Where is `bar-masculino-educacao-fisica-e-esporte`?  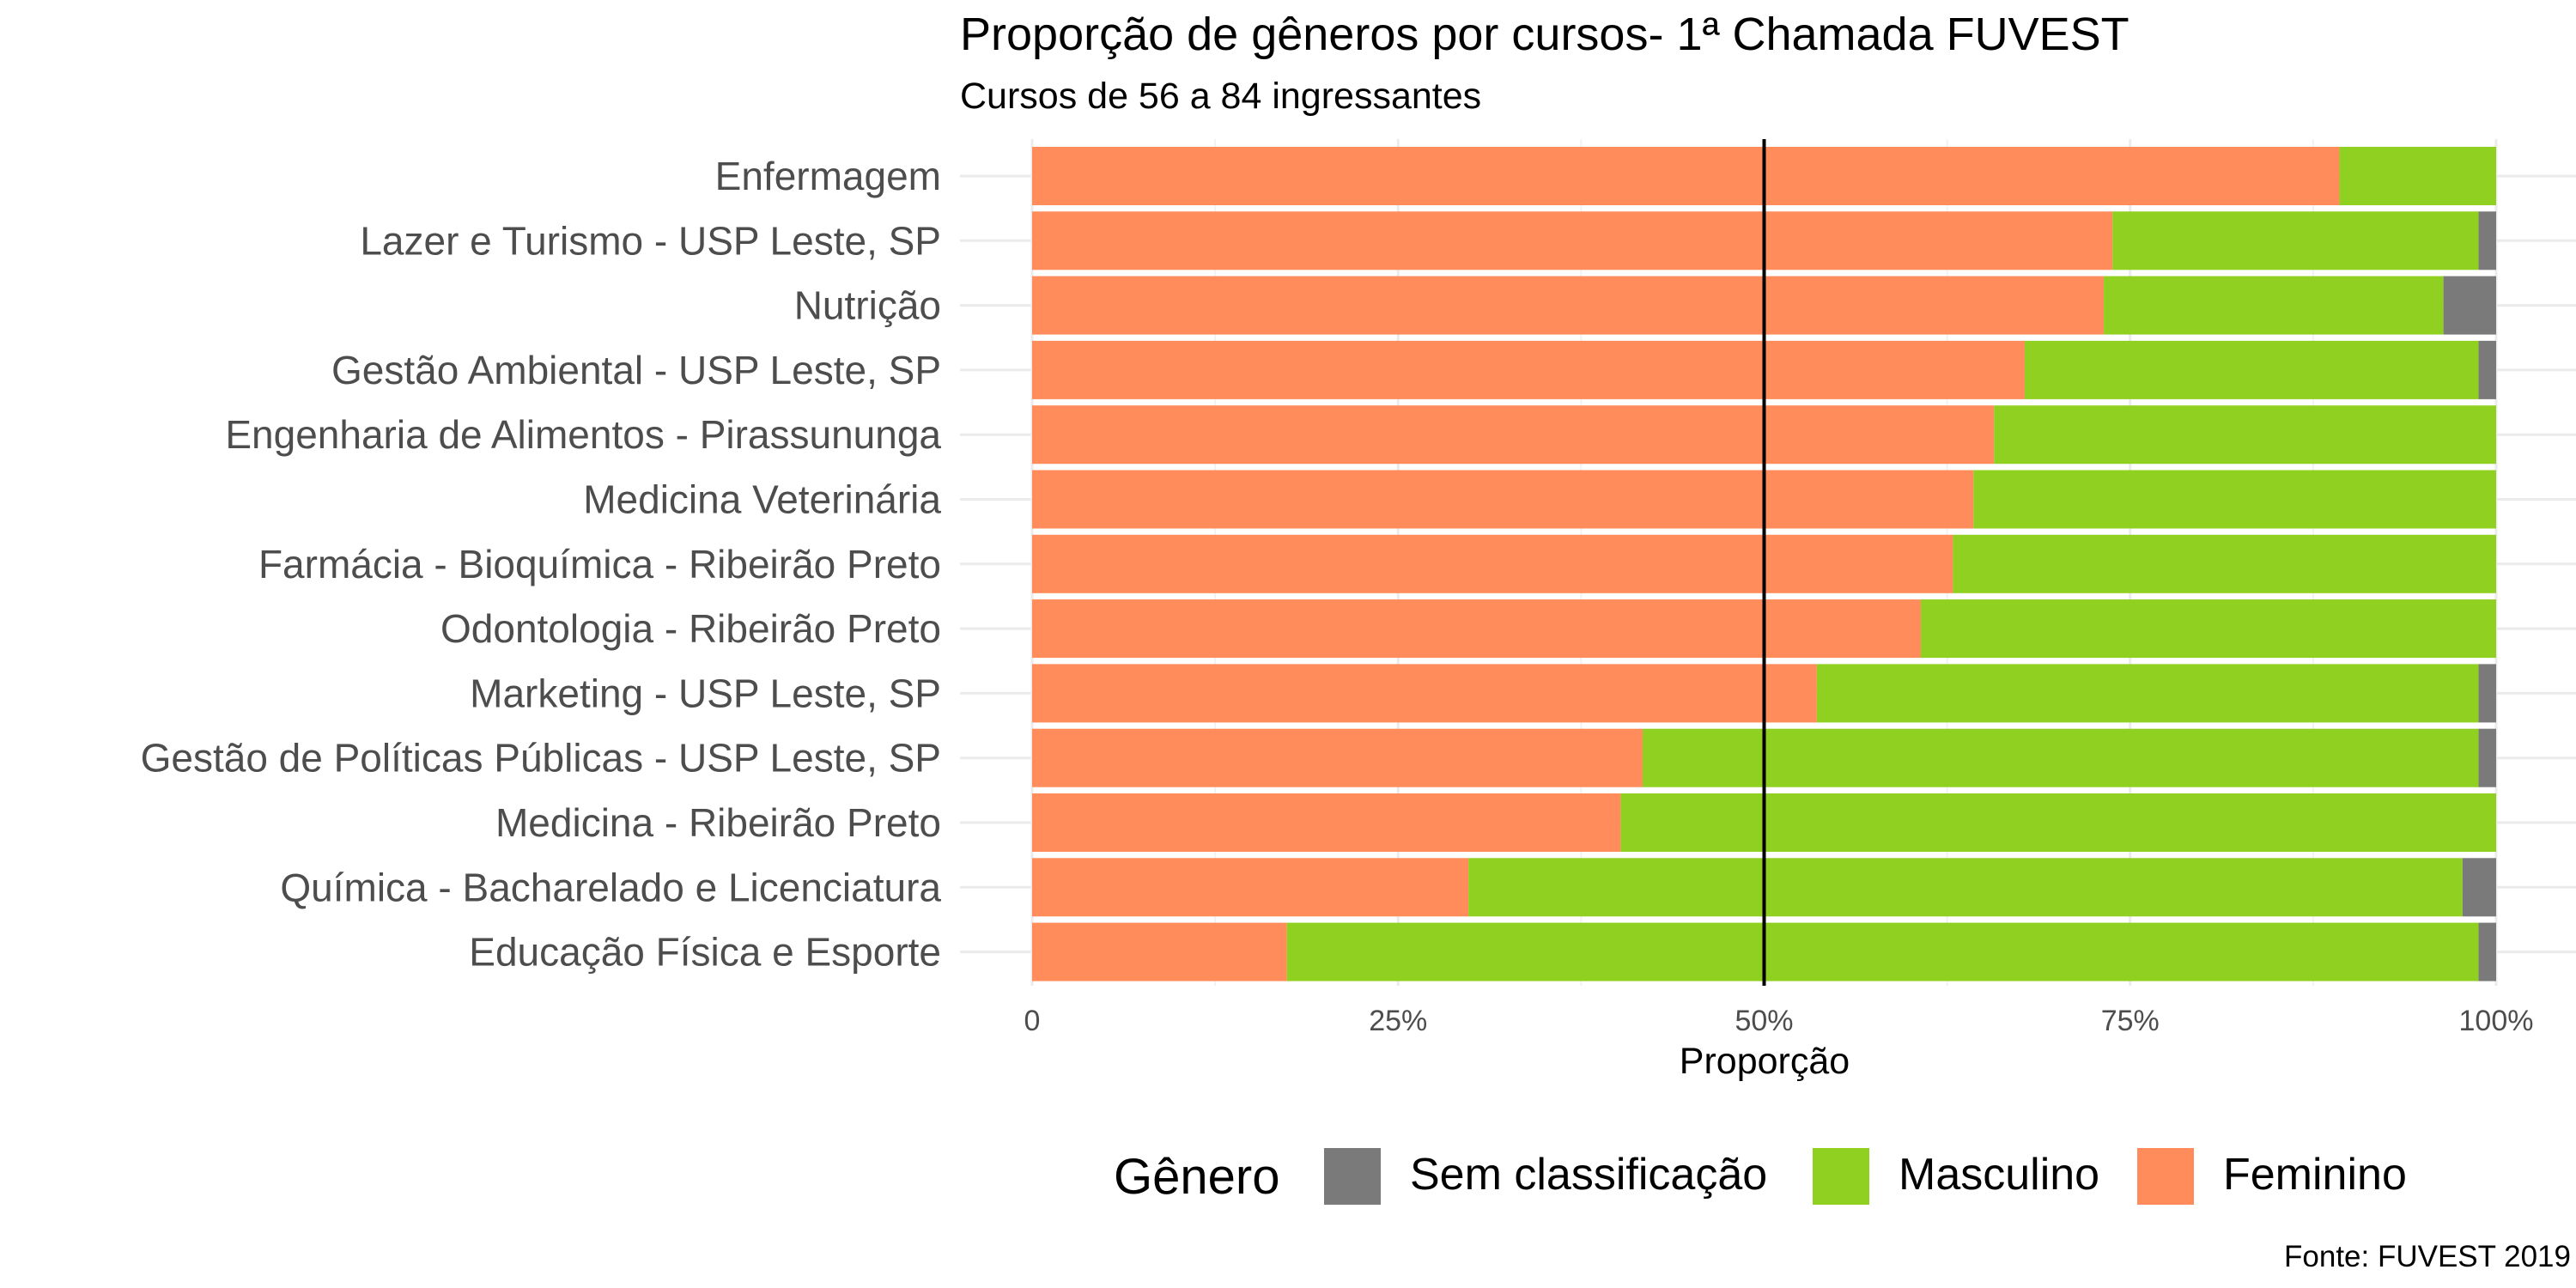
bar-masculino-educacao-fisica-e-esporte is located at coordinates (1882, 951).